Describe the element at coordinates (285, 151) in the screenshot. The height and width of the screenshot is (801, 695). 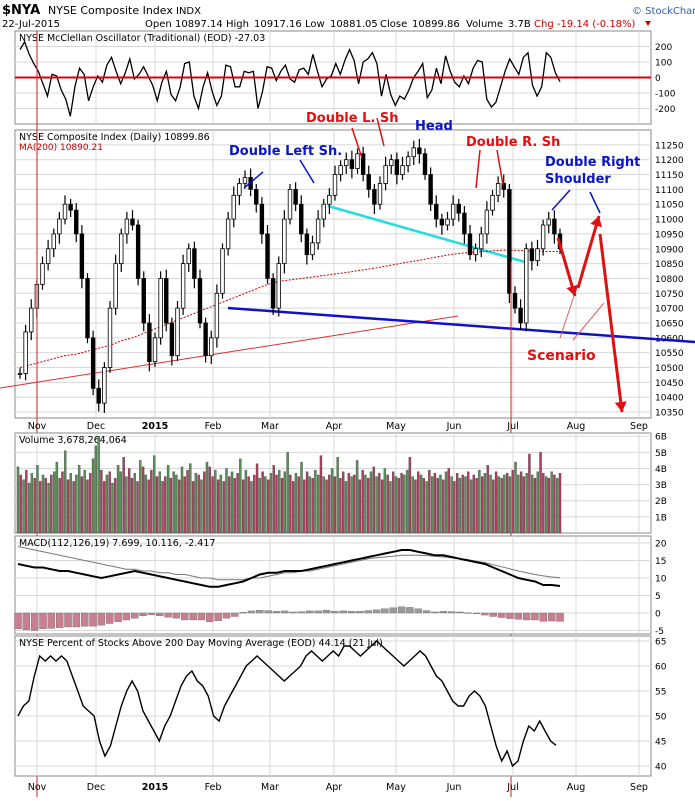
I see `annotation-double-left-sh: Double Left Sh.` at that location.